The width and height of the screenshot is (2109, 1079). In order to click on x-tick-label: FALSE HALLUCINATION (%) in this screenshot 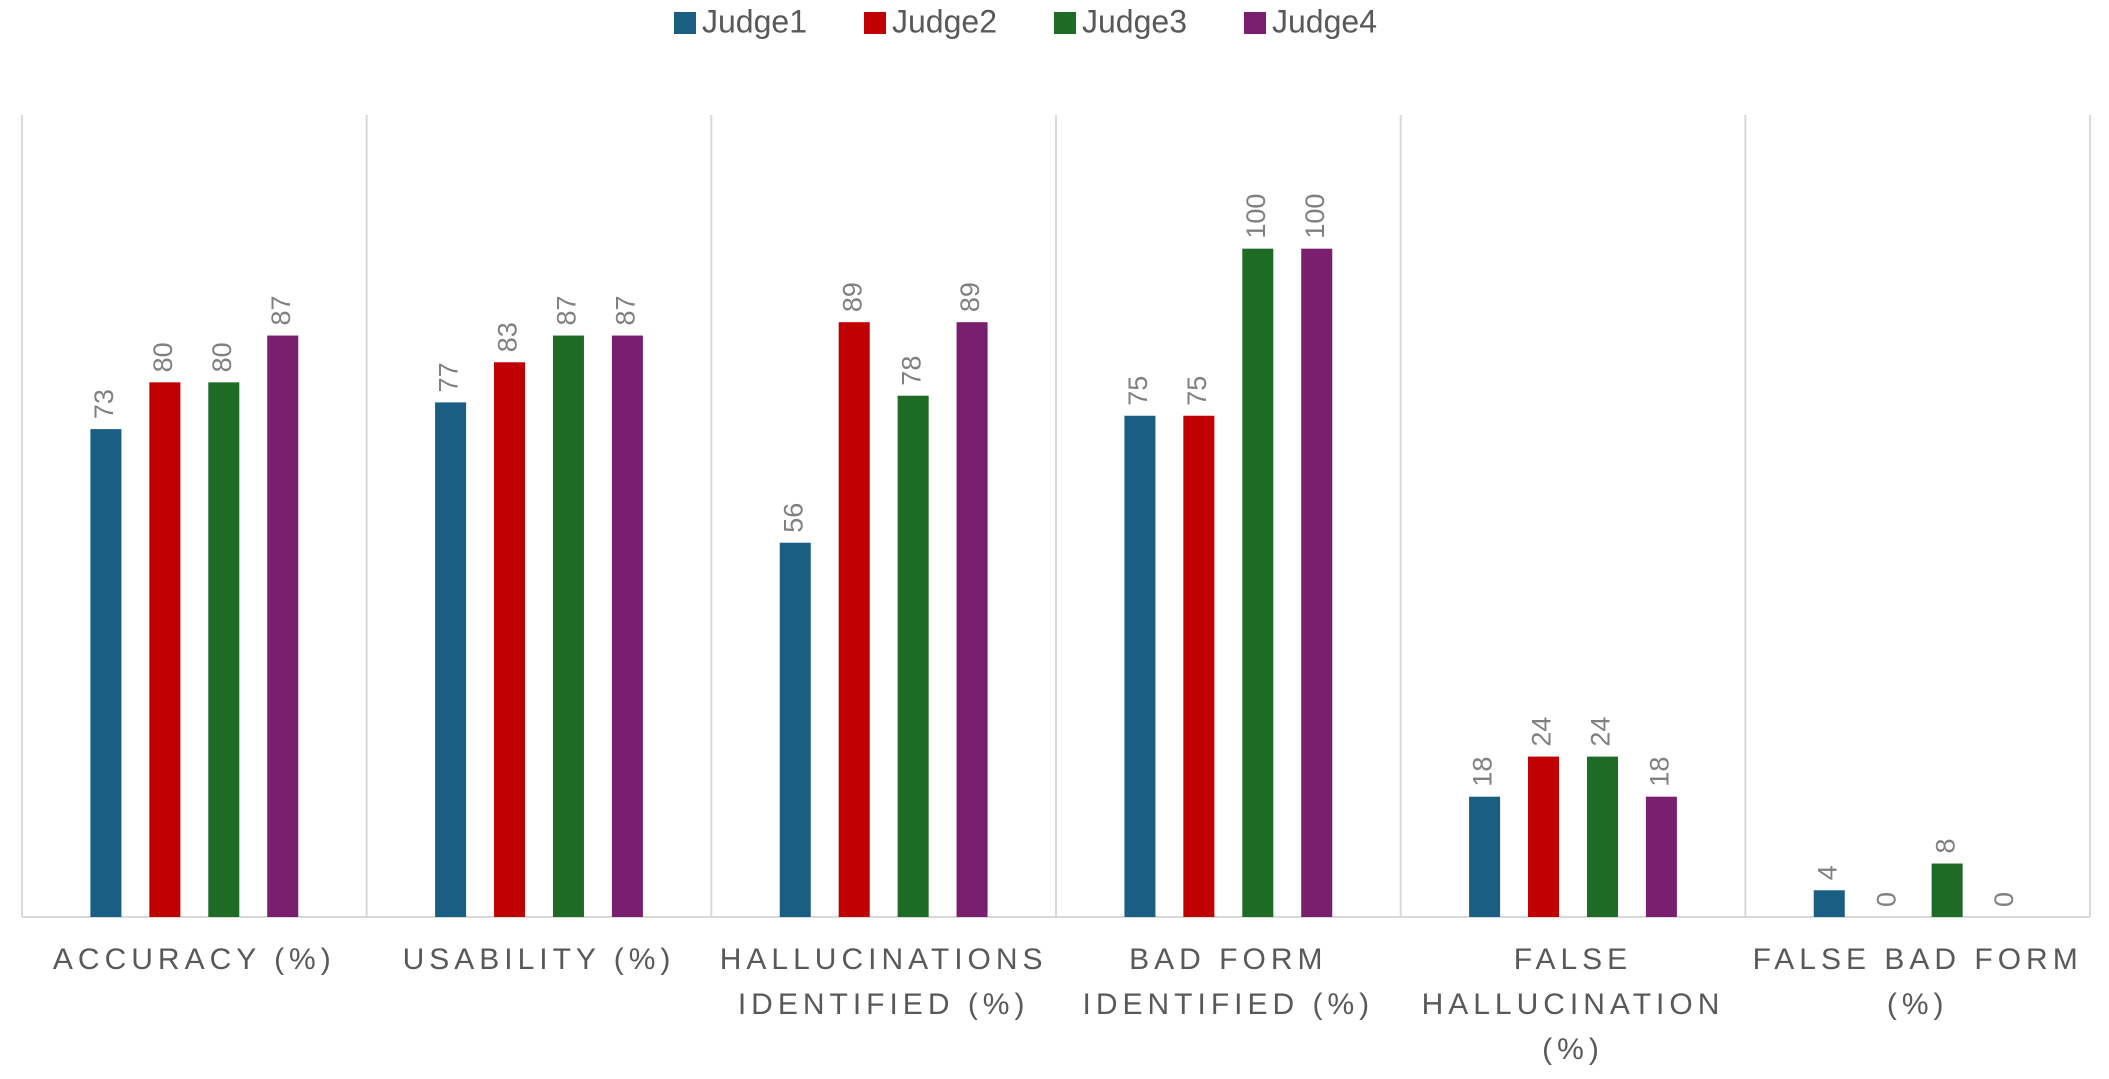, I will do `click(1573, 1004)`.